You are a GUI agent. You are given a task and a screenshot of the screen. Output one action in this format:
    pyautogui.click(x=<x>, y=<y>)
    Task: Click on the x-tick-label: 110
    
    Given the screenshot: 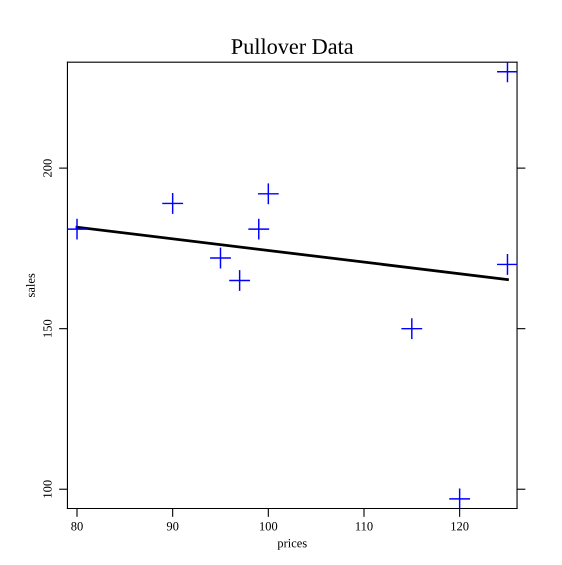 What is the action you would take?
    pyautogui.click(x=364, y=526)
    